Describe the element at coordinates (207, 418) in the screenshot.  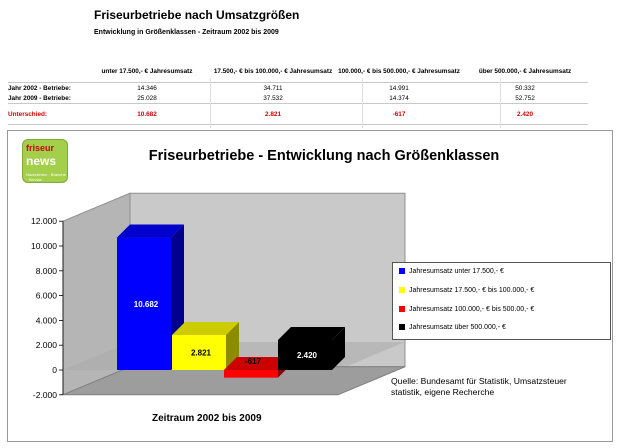
I see `x-axis-label: Zeitraum 2002 bis 2009` at that location.